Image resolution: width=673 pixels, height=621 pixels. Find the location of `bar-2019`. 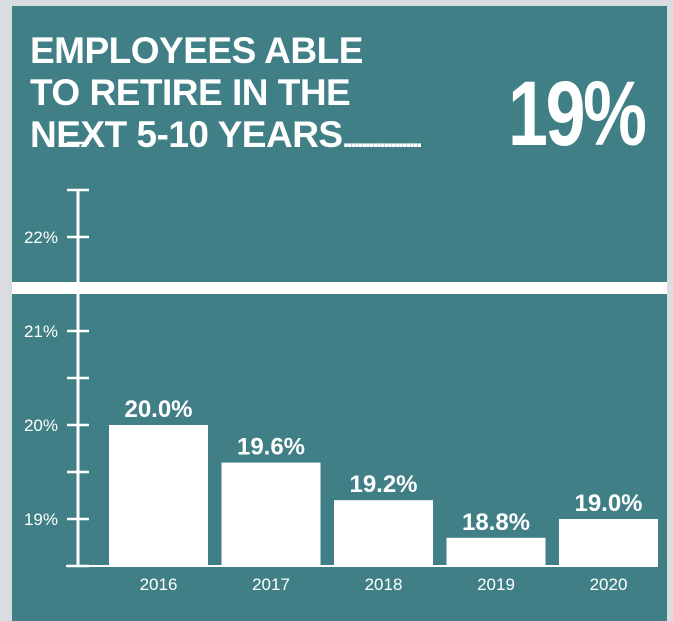

bar-2019 is located at coordinates (496, 551).